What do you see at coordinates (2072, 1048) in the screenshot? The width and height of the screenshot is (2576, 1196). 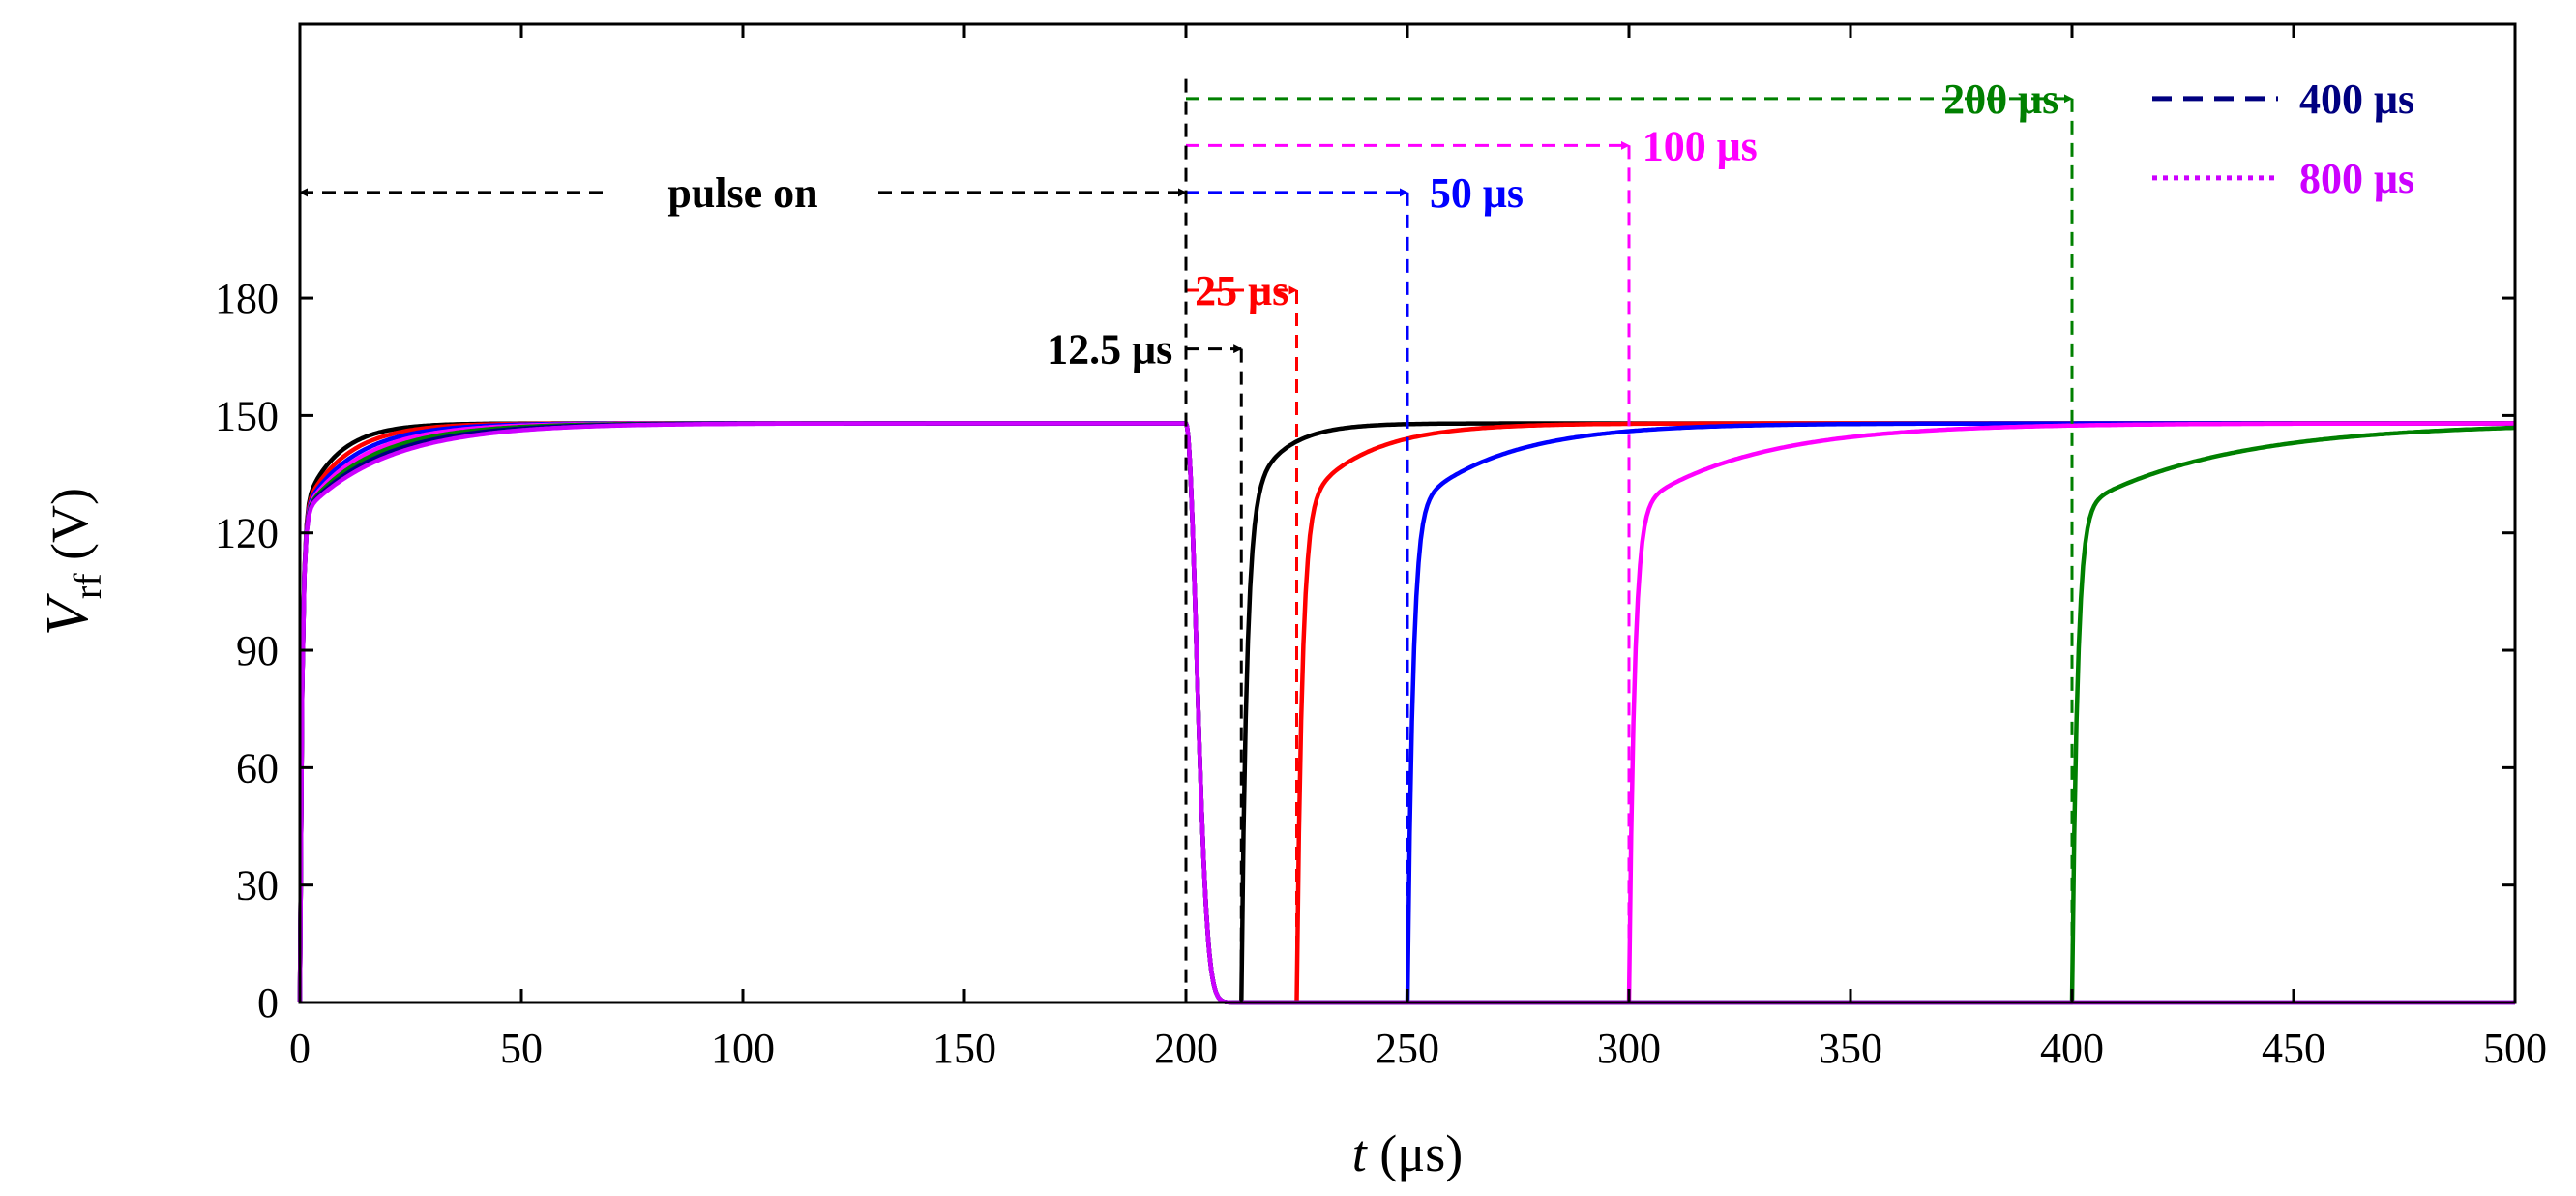 I see `x-tick-label: 400` at bounding box center [2072, 1048].